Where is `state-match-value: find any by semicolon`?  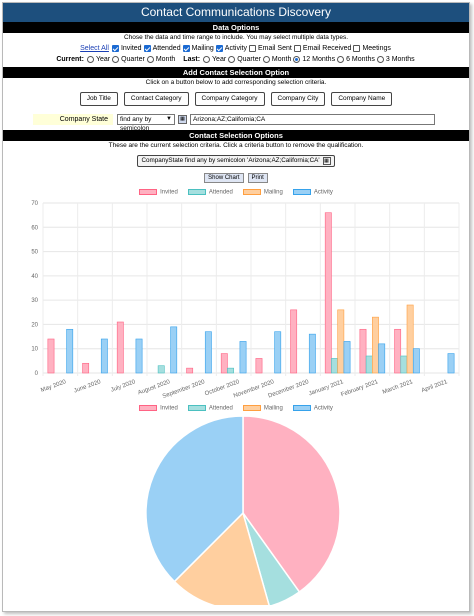
state-match-value: find any by semicolon is located at coordinates (136, 123).